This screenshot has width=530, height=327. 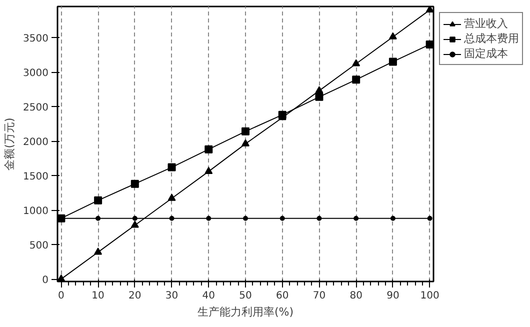 I want to click on x-tick-label: 100, so click(x=430, y=296).